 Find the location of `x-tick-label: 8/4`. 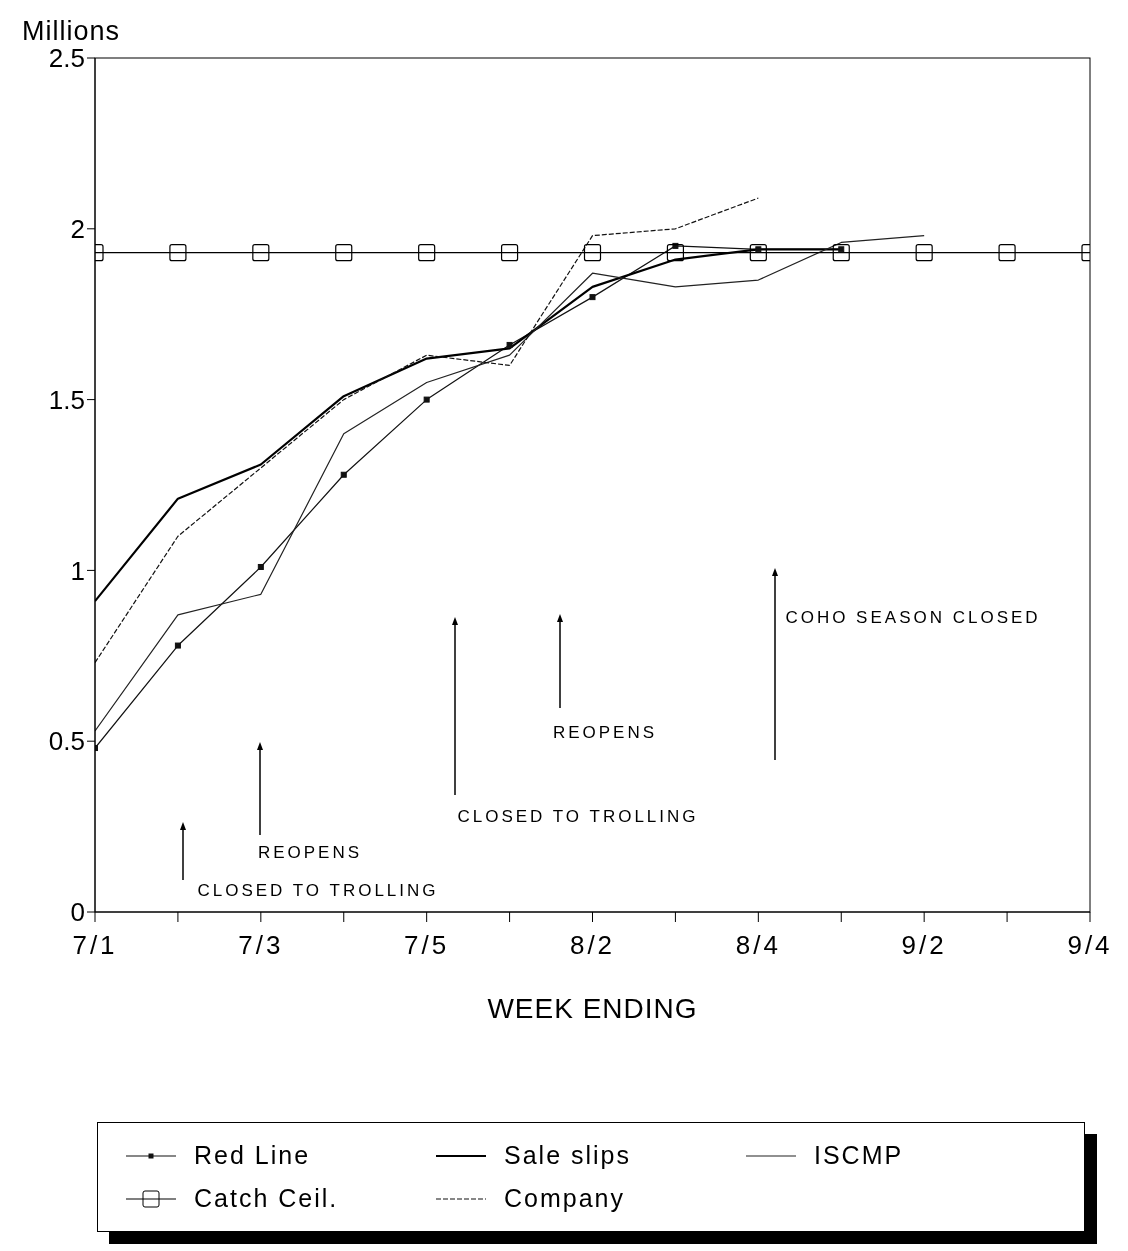

x-tick-label: 8/4 is located at coordinates (758, 945).